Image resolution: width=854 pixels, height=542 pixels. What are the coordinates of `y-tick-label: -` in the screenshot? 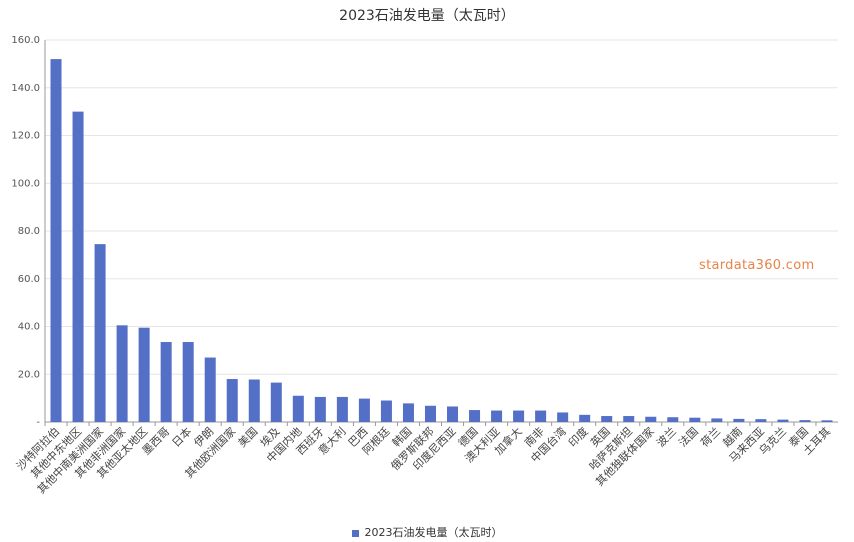 It's located at (38, 422).